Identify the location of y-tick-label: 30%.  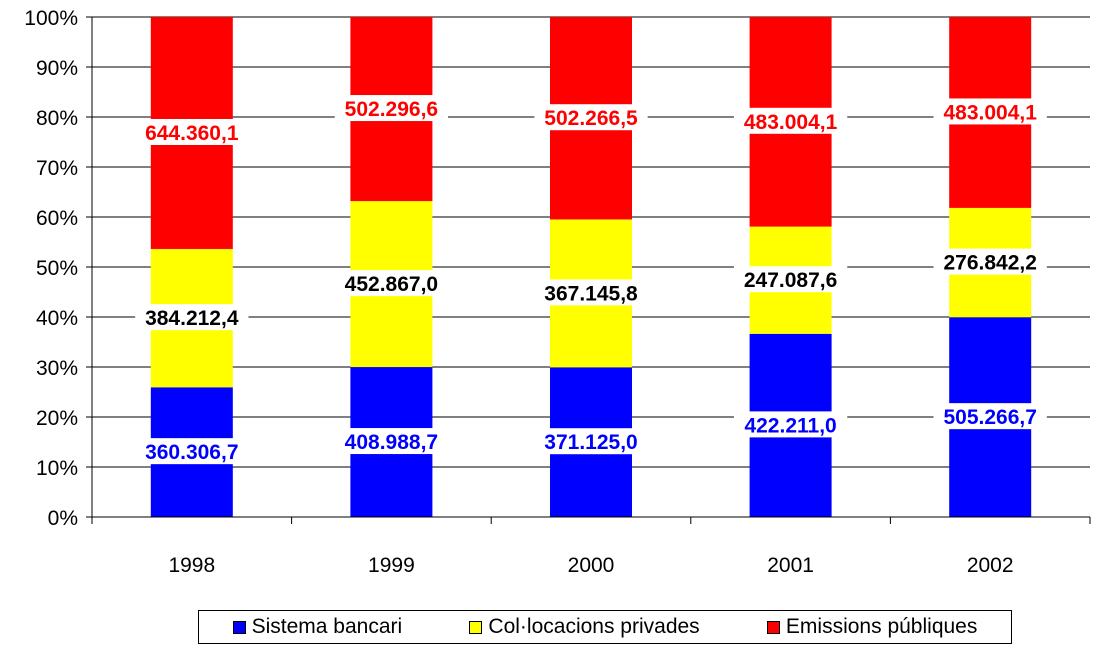
(57, 368).